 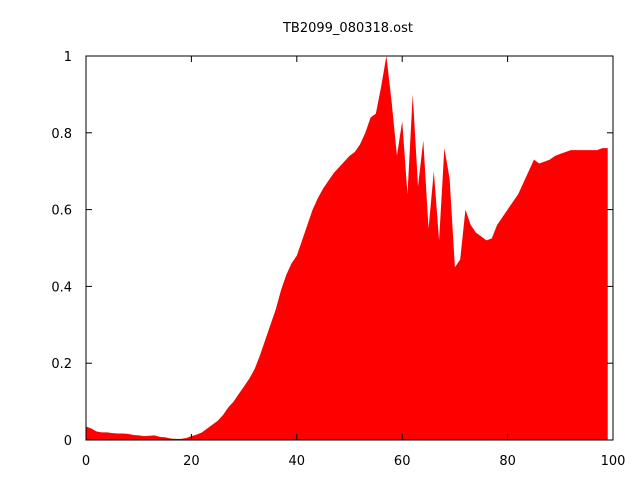 I want to click on chart-title: TB2099_080318.ost, so click(x=347, y=28).